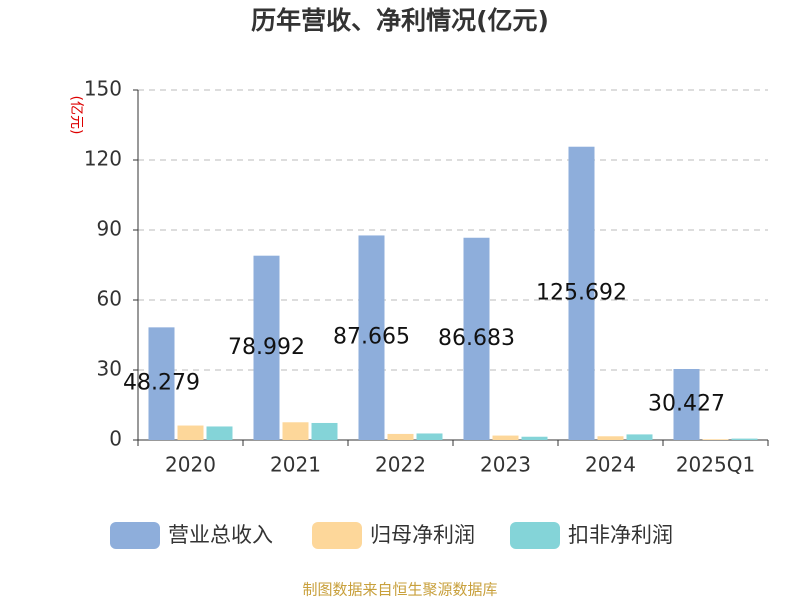 This screenshot has width=800, height=600. Describe the element at coordinates (295, 465) in the screenshot. I see `x-tick-label: 2021` at that location.